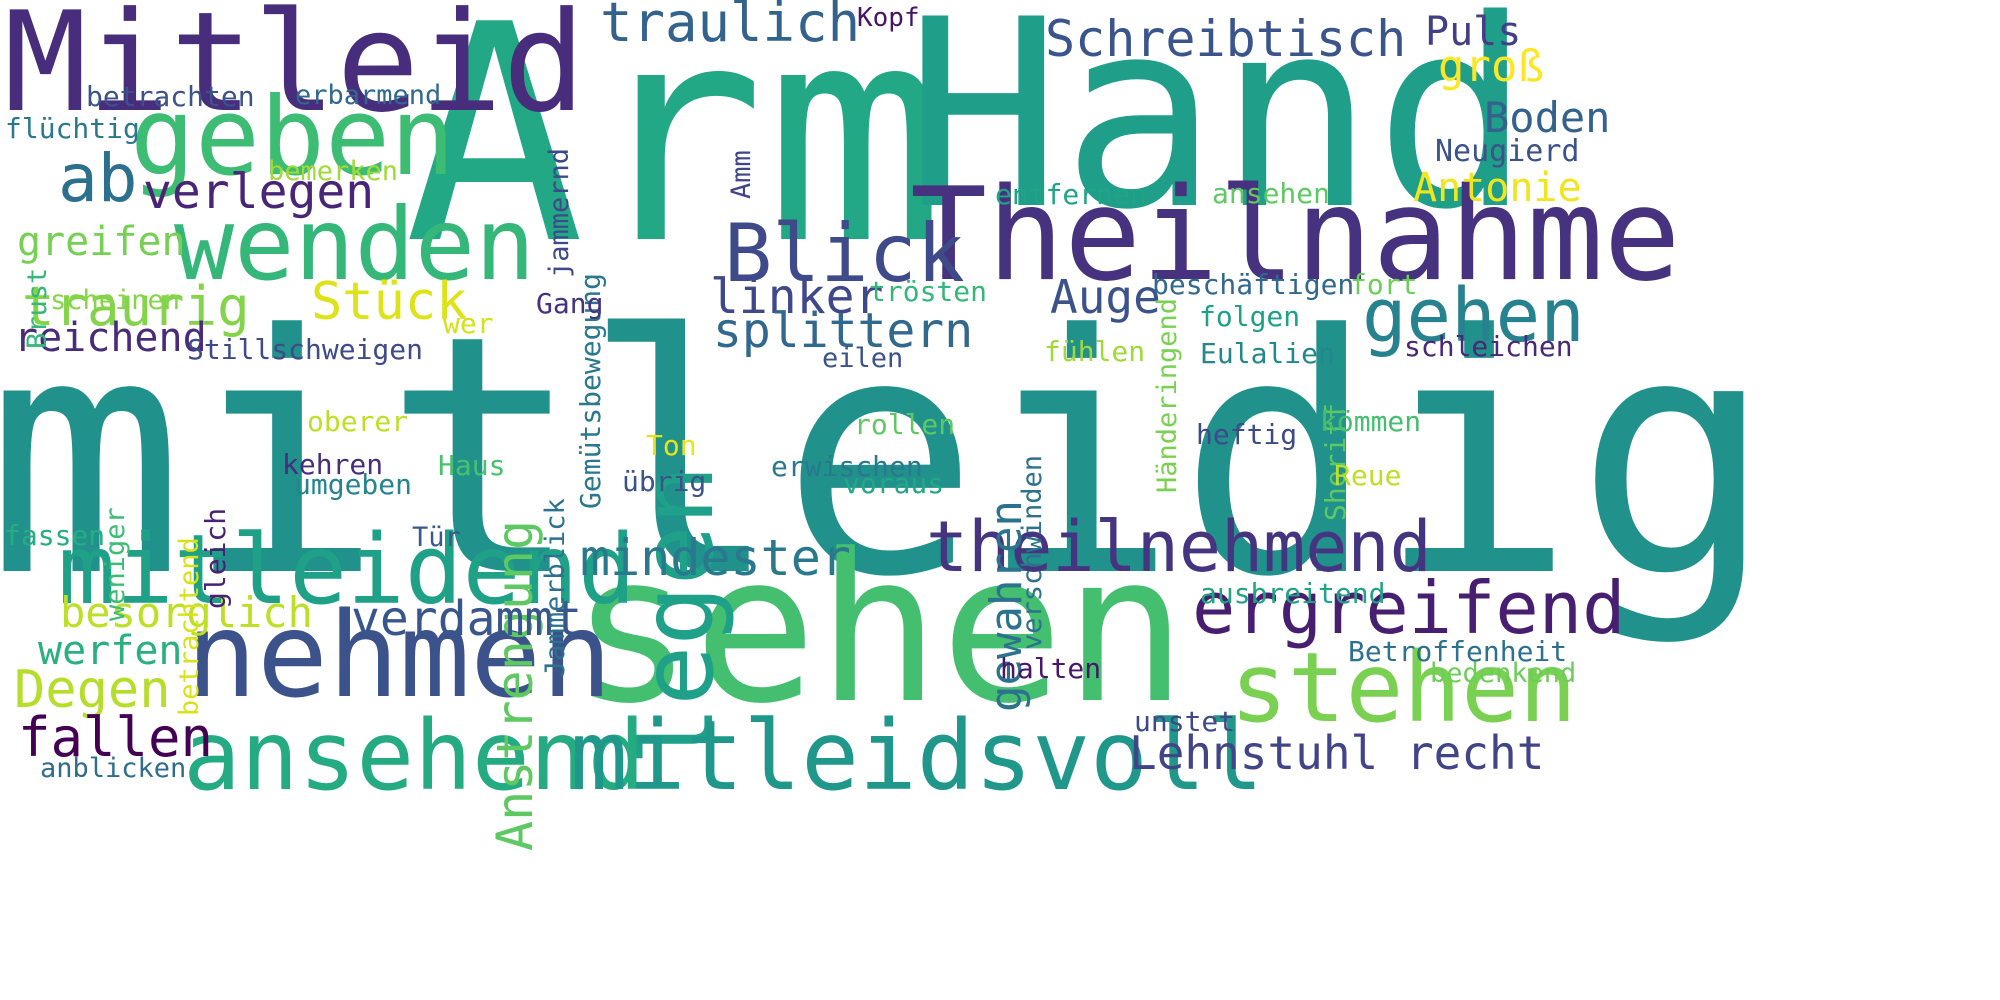  Describe the element at coordinates (559, 212) in the screenshot. I see `cloud-word: jammernd` at that location.